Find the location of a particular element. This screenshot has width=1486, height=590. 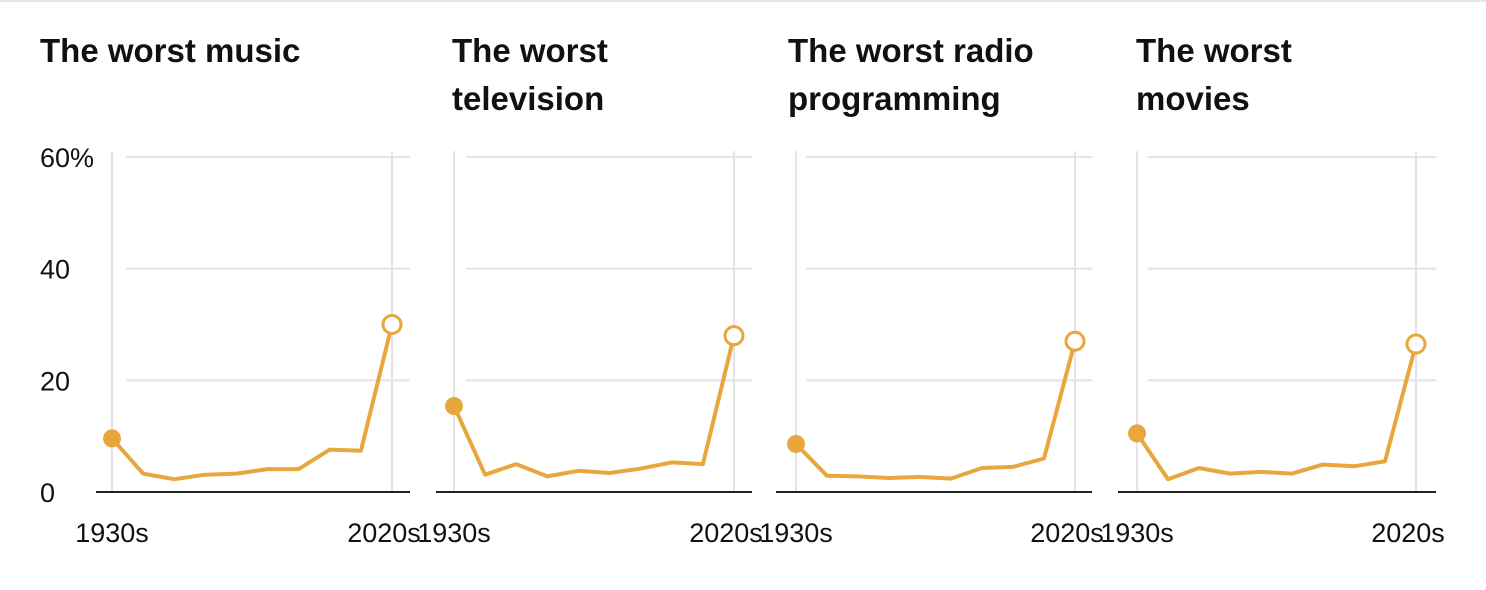

panel-title: television is located at coordinates (528, 98).